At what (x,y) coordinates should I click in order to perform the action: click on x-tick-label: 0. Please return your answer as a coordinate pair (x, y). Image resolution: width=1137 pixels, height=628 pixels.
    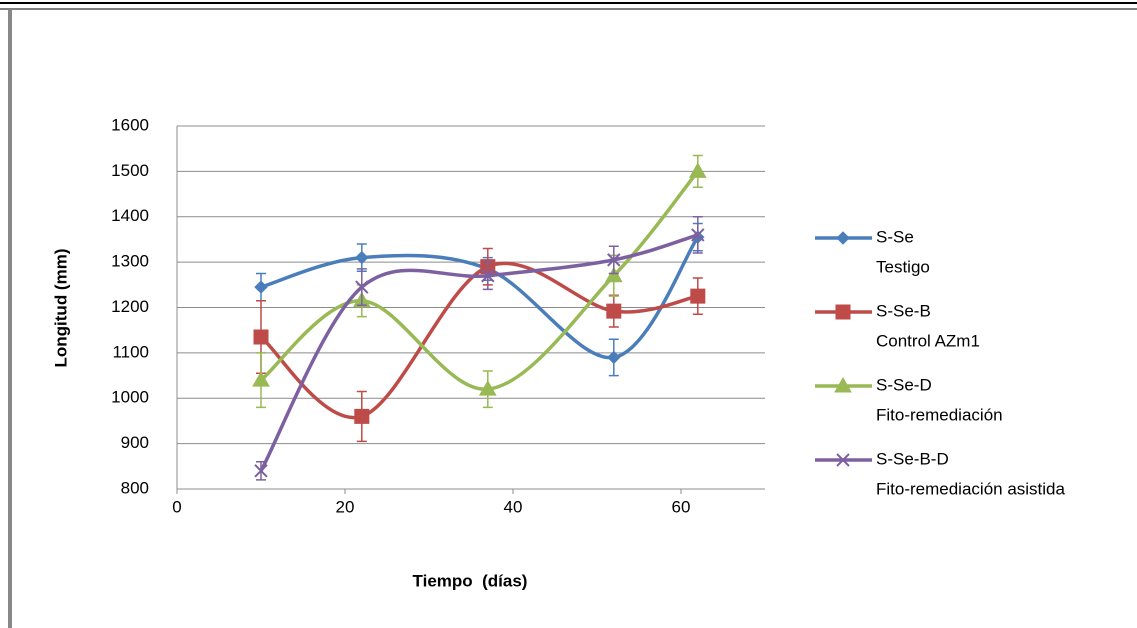
    Looking at the image, I should click on (176, 506).